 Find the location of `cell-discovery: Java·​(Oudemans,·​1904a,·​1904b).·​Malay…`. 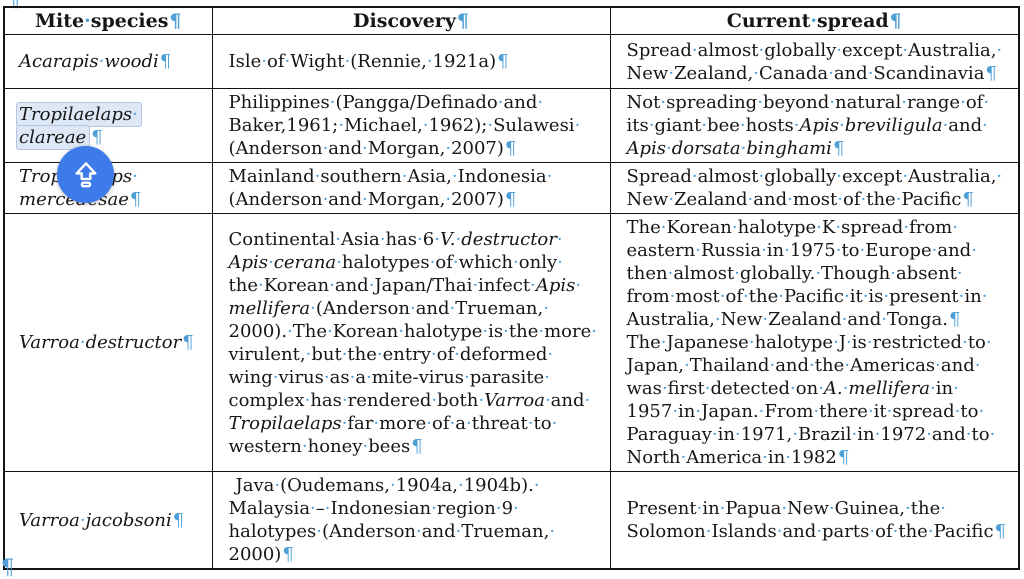

cell-discovery: Java·​(Oudemans,·​1904a,·​1904b).·​Malay… is located at coordinates (411, 520).